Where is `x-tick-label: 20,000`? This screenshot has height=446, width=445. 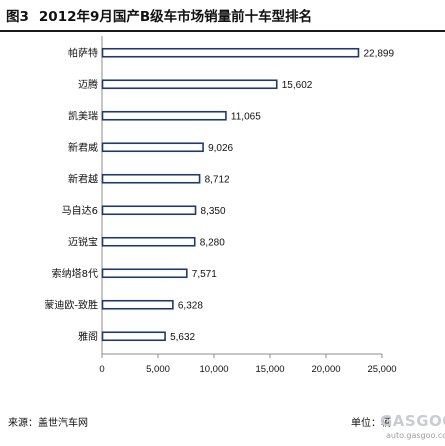 x-tick-label: 20,000 is located at coordinates (325, 369).